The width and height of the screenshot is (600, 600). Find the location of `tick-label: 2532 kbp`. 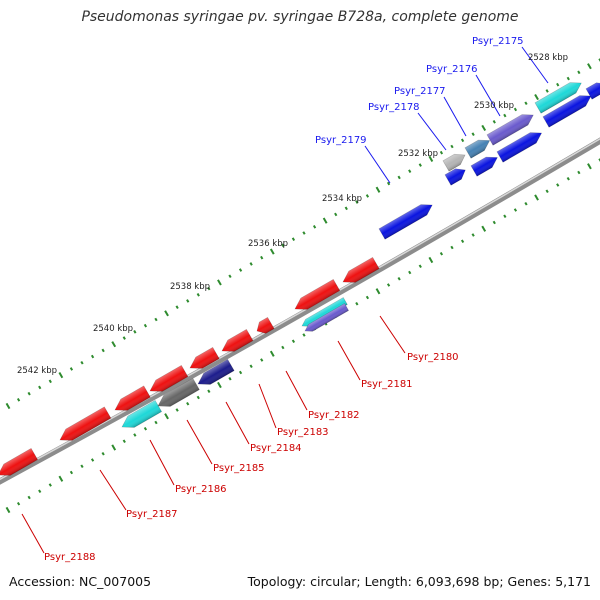

tick-label: 2532 kbp is located at coordinates (418, 154).